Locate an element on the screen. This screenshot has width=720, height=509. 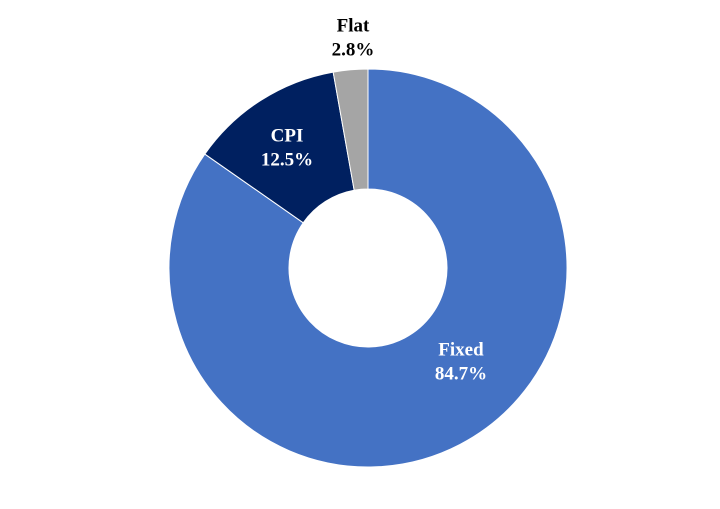
slice-value-label: 84.7% is located at coordinates (461, 373).